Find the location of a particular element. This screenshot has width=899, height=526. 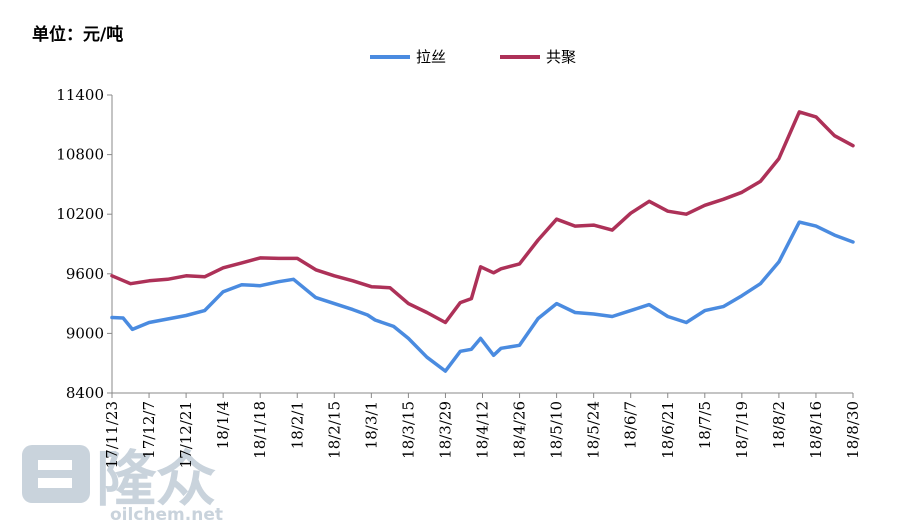

unit-label: 单位：元/吨 is located at coordinates (78, 35).